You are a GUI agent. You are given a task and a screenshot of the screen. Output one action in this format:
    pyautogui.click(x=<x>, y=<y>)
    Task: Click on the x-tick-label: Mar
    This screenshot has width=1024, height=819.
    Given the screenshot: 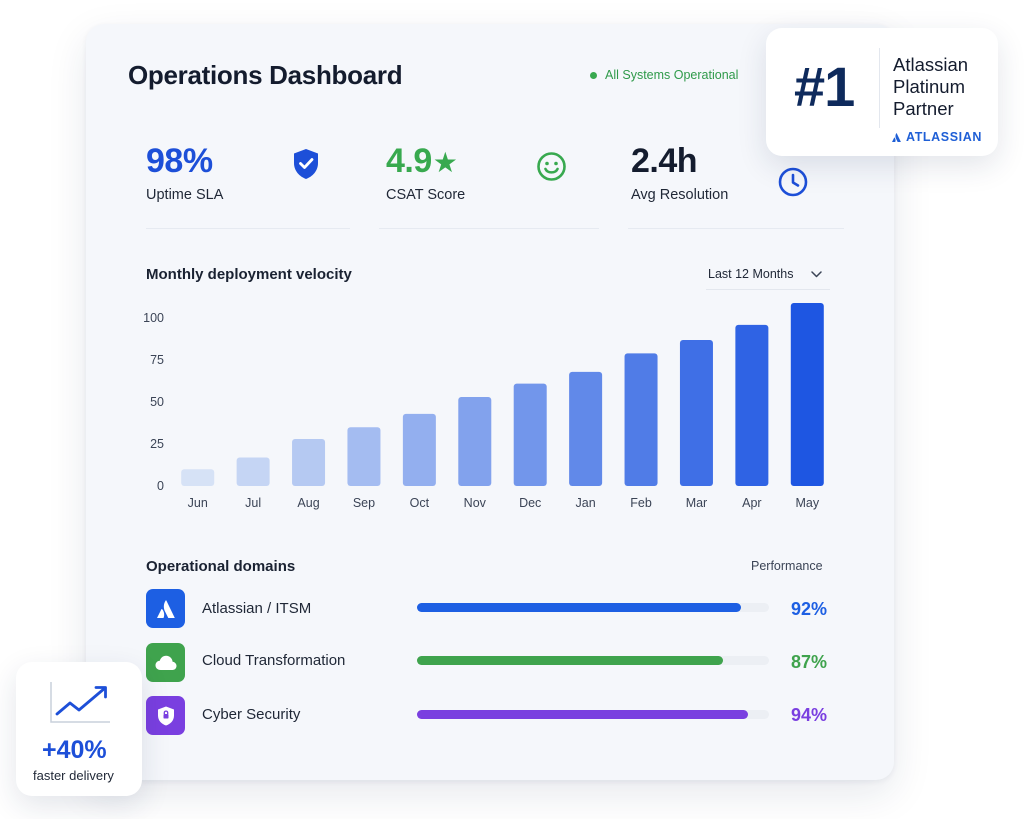 What is the action you would take?
    pyautogui.click(x=697, y=503)
    